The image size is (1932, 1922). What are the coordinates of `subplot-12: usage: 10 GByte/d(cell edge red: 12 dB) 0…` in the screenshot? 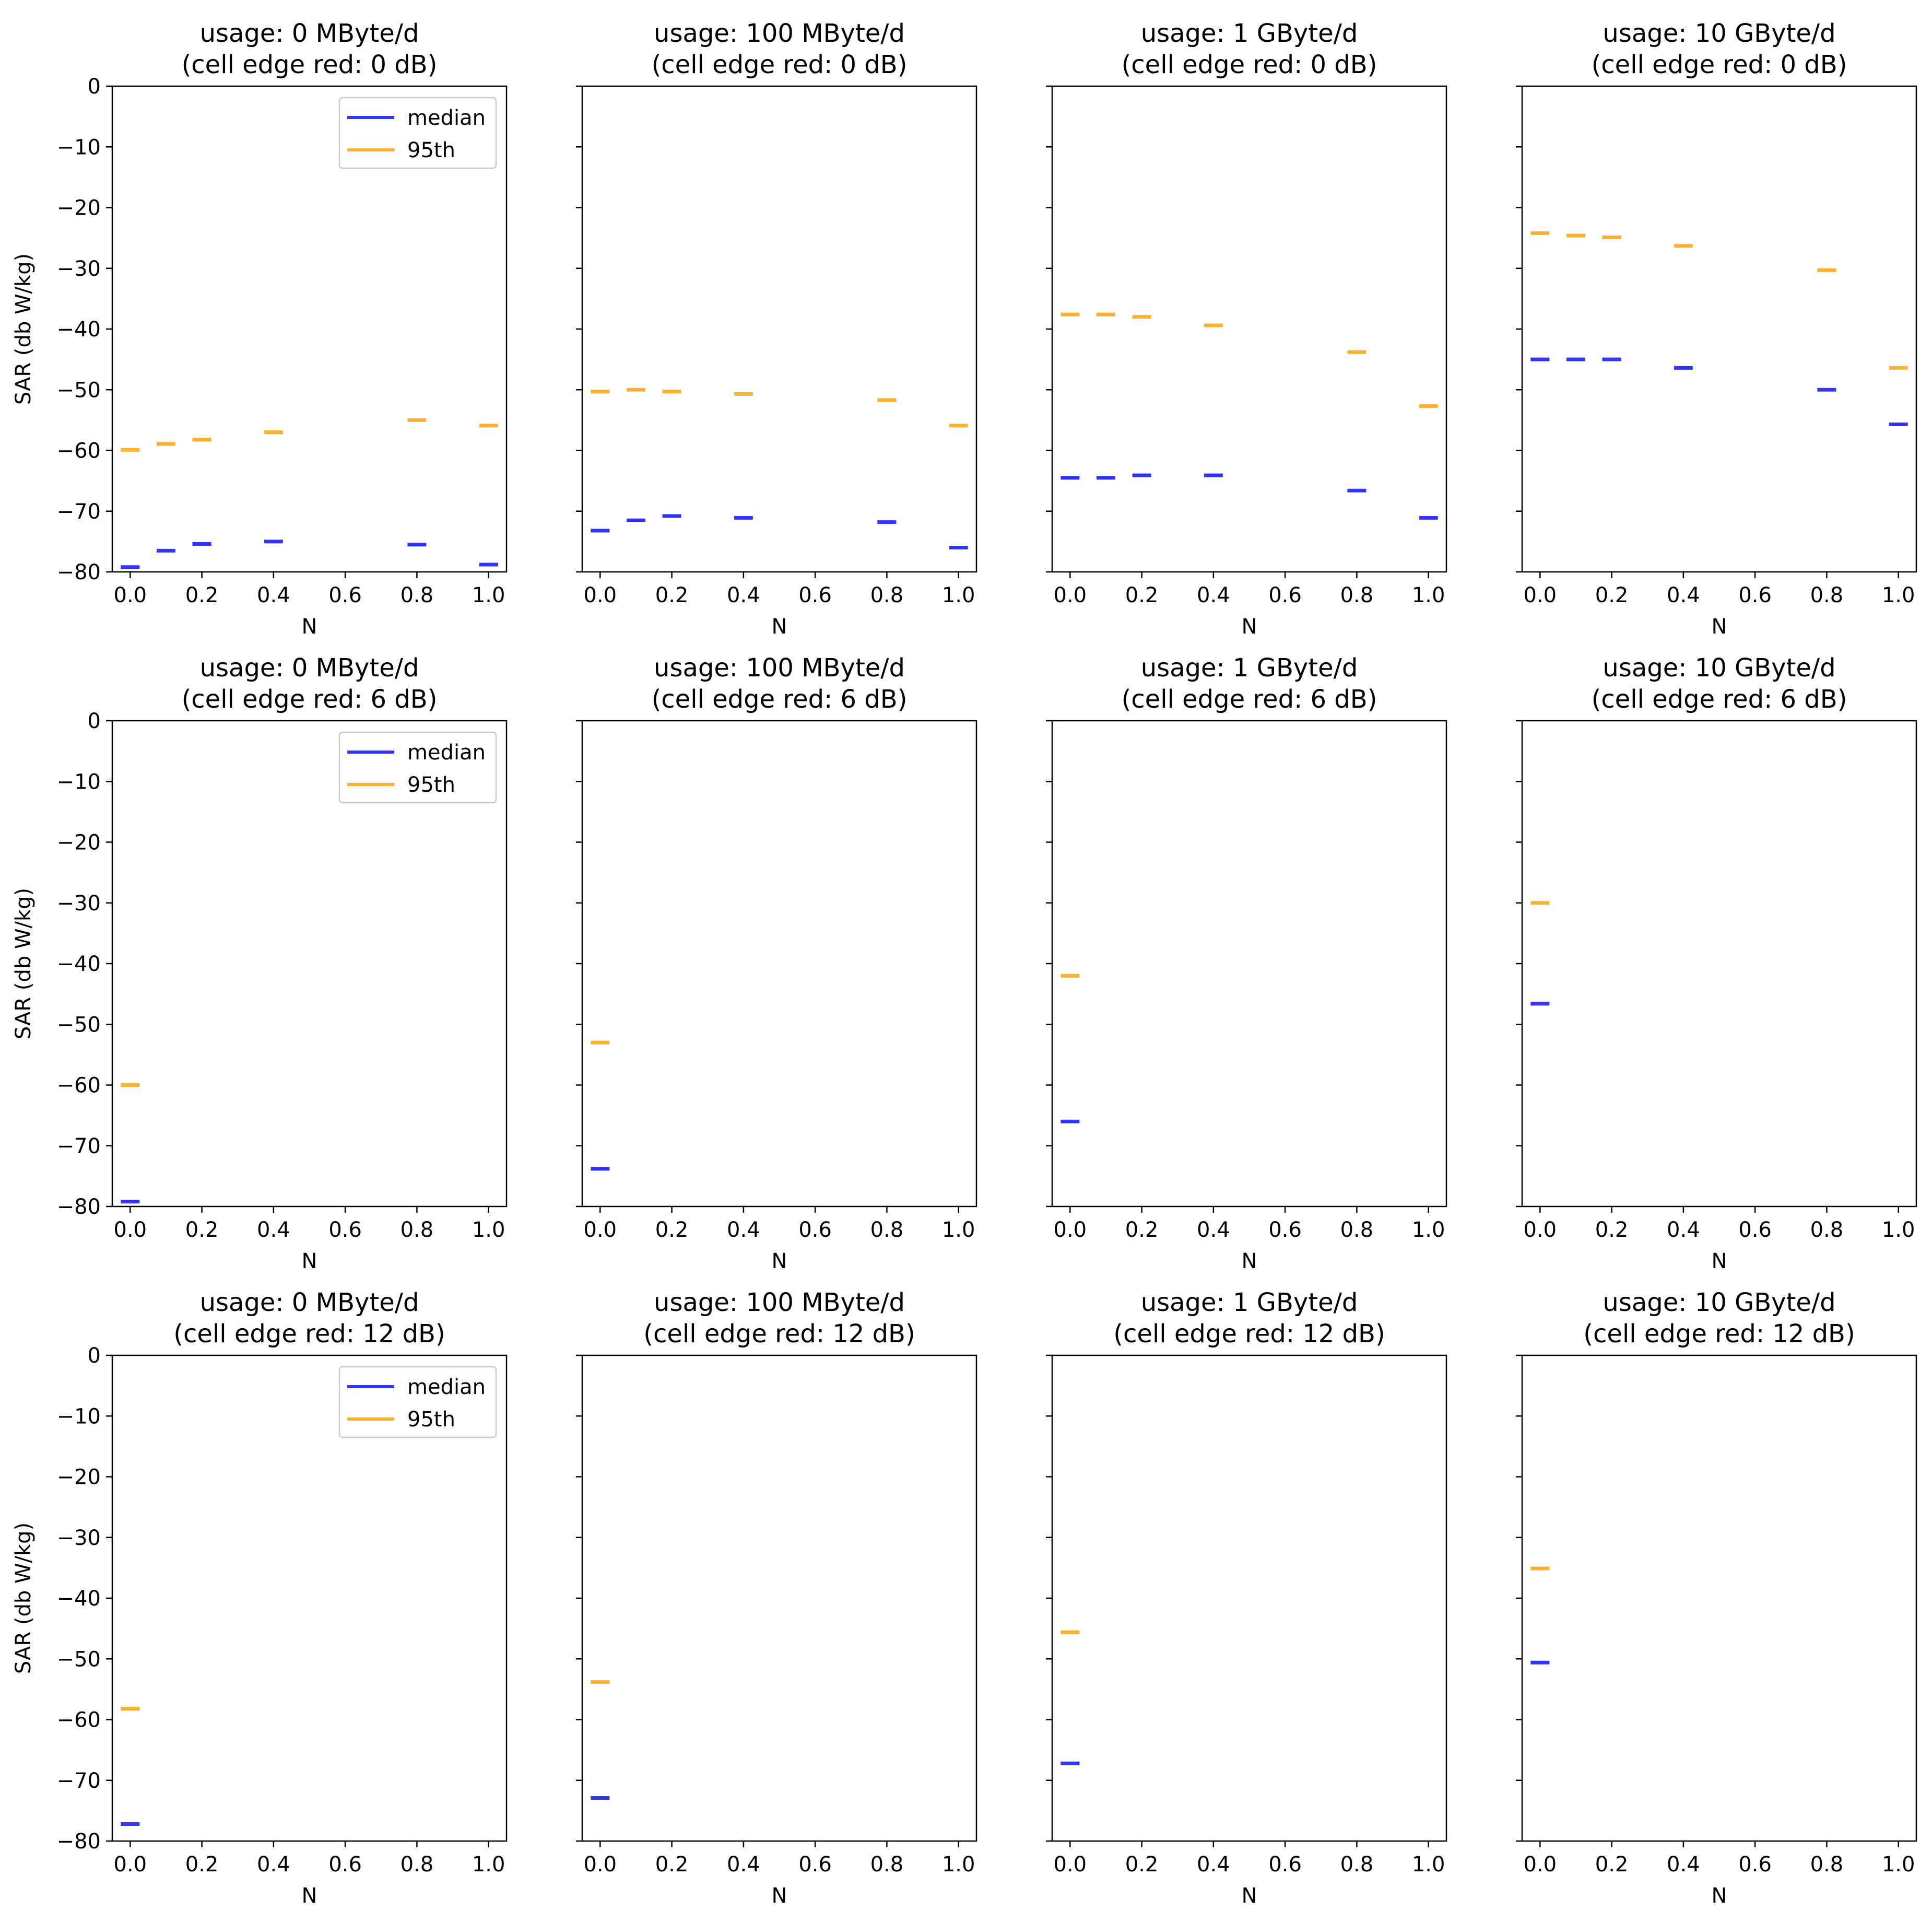 It's located at (1717, 1598).